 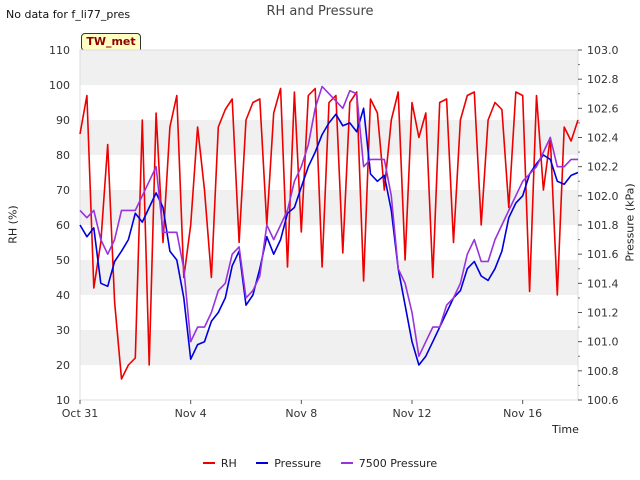 I want to click on y-tick-label-left: 50, so click(x=63, y=260).